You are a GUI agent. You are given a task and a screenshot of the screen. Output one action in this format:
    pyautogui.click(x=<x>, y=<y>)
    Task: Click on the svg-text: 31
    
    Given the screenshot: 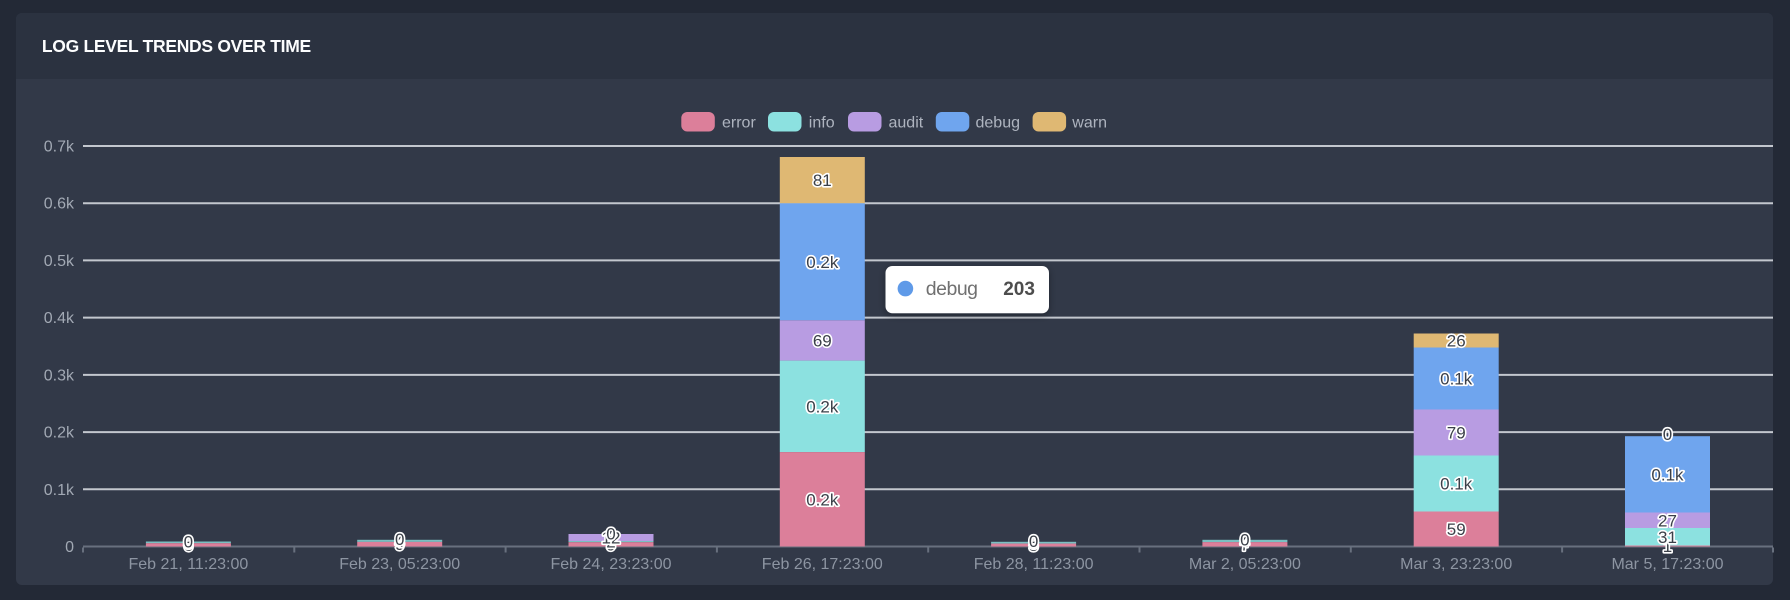 What is the action you would take?
    pyautogui.click(x=1667, y=537)
    